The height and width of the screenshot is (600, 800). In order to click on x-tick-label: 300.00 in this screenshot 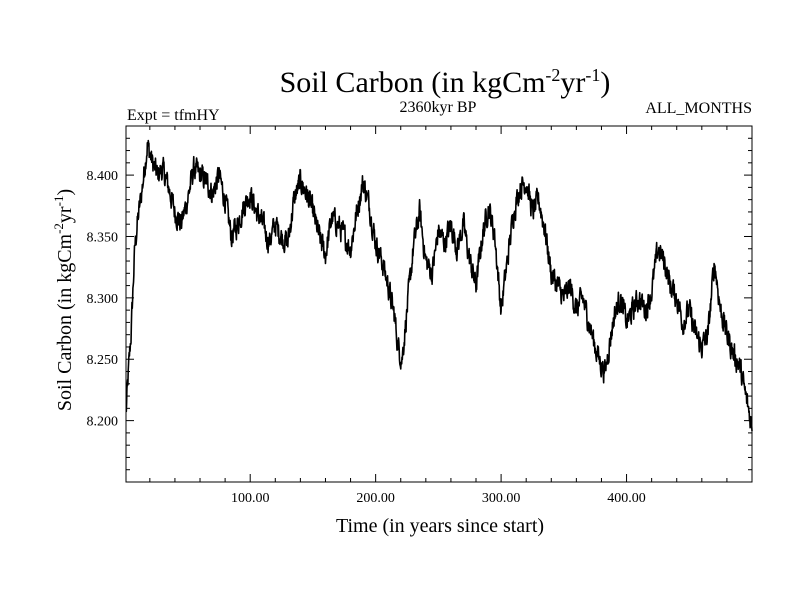, I will do `click(501, 498)`.